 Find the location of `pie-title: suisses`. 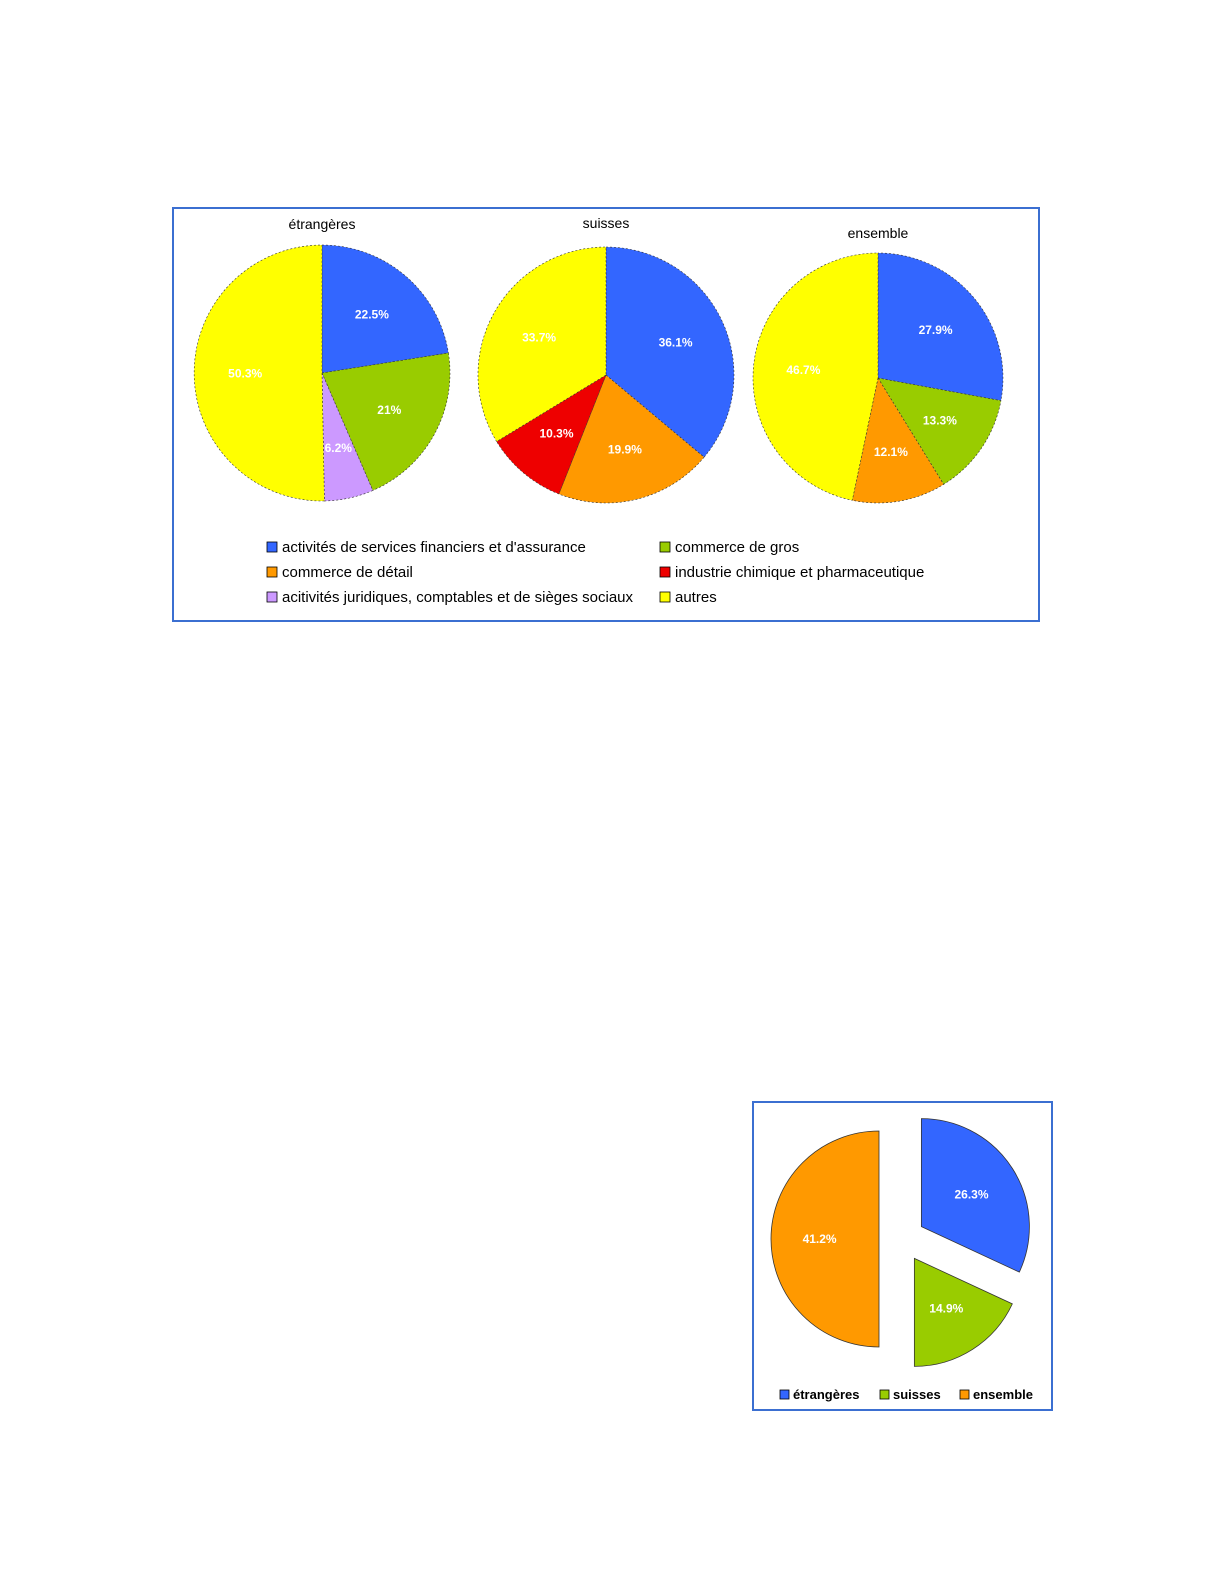

pie-title: suisses is located at coordinates (606, 223).